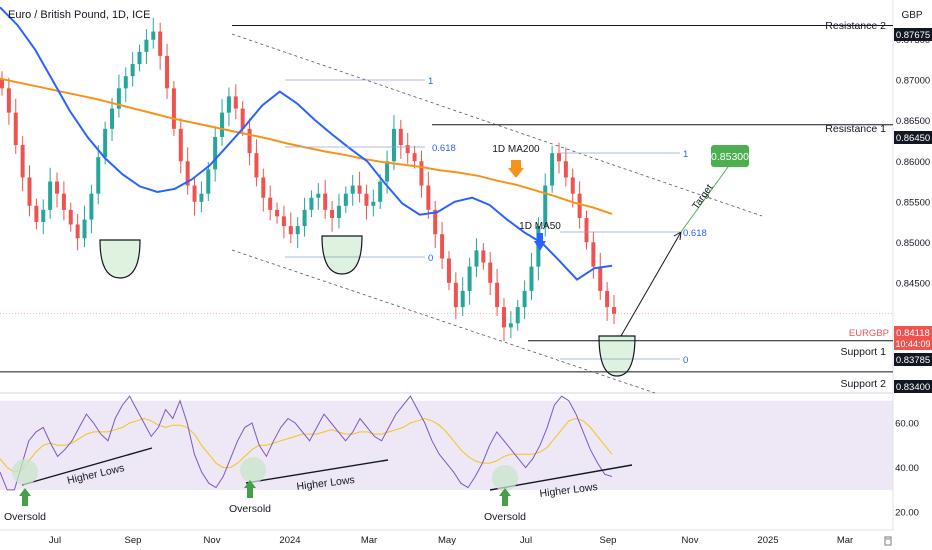 The width and height of the screenshot is (932, 550). I want to click on rsi-ma-line, so click(306, 445).